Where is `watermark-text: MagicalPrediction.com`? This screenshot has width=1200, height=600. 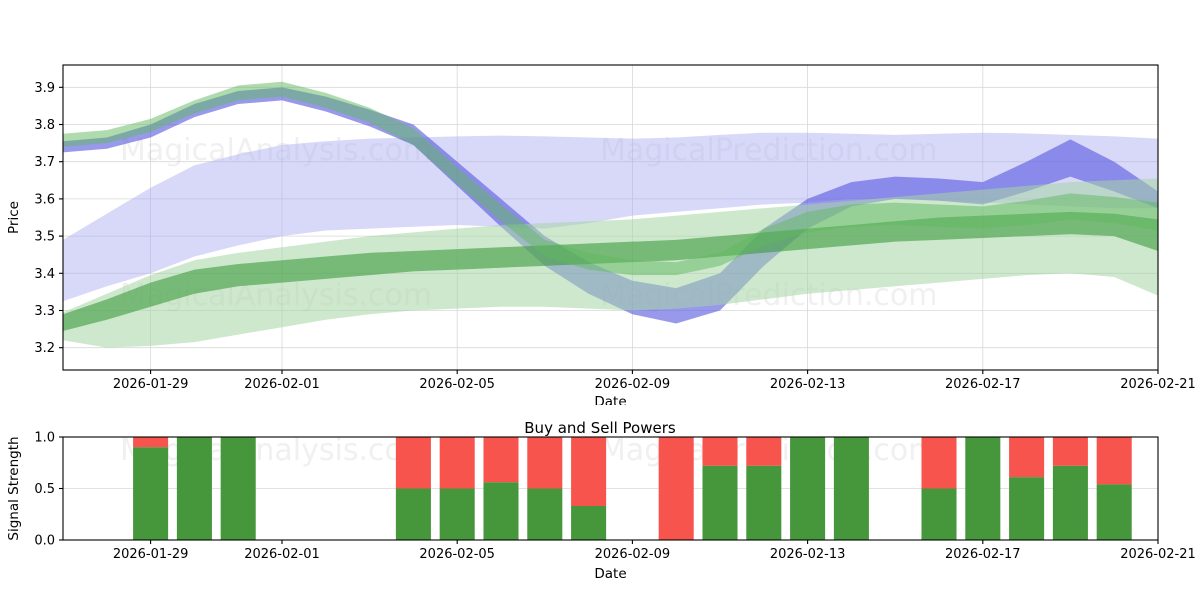
watermark-text: MagicalPrediction.com is located at coordinates (769, 150).